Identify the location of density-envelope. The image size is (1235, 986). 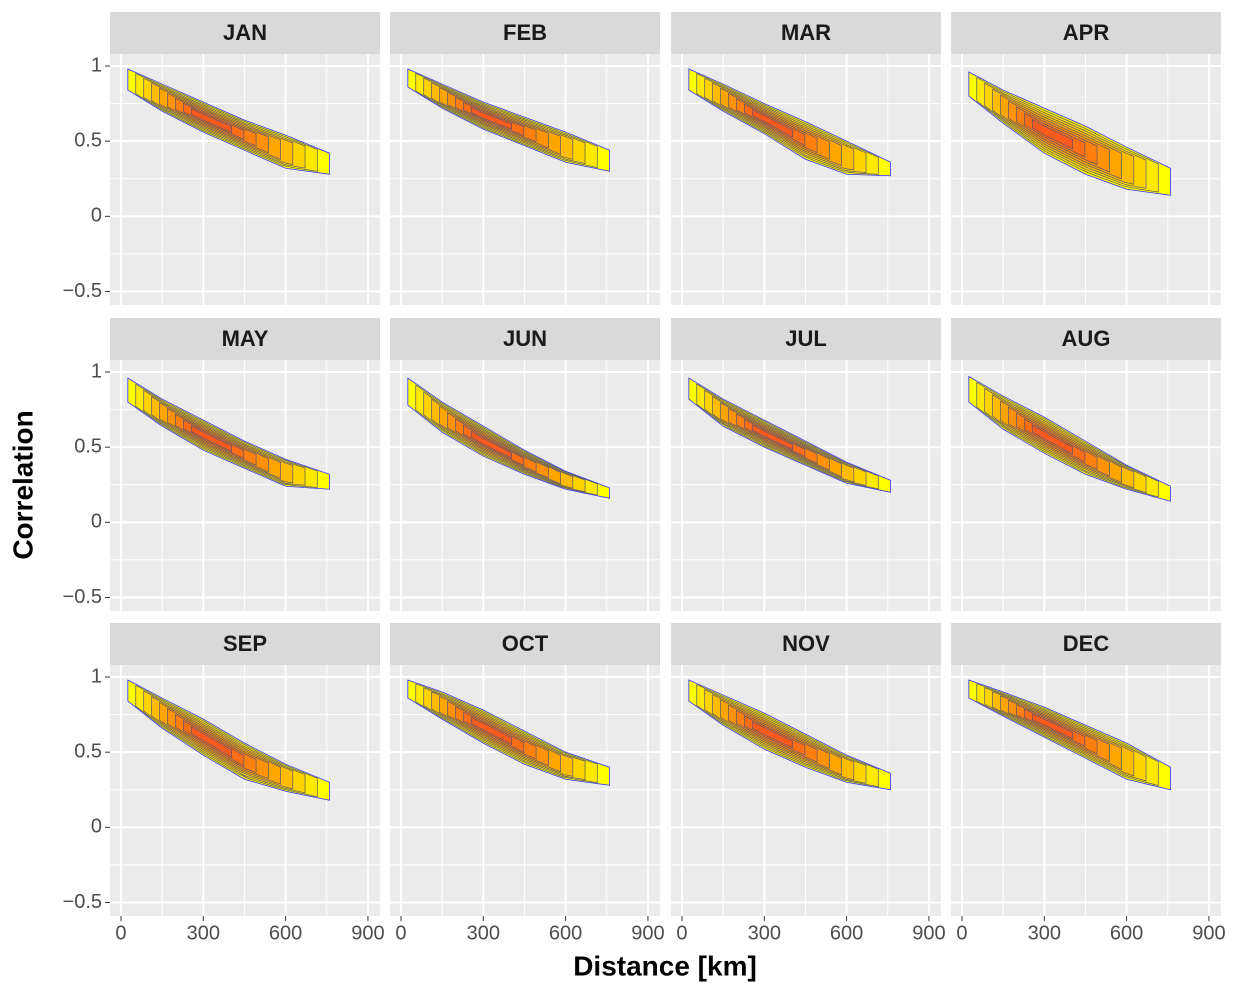
(508, 438).